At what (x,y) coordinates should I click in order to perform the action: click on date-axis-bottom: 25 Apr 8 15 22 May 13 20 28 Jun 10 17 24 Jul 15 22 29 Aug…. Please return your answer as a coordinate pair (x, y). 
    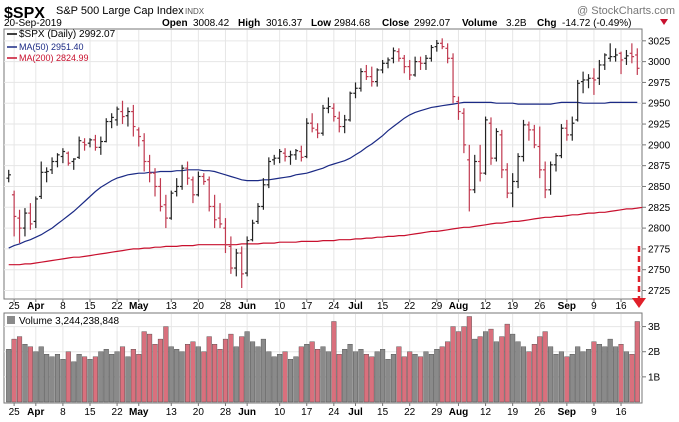
    Looking at the image, I should click on (318, 410).